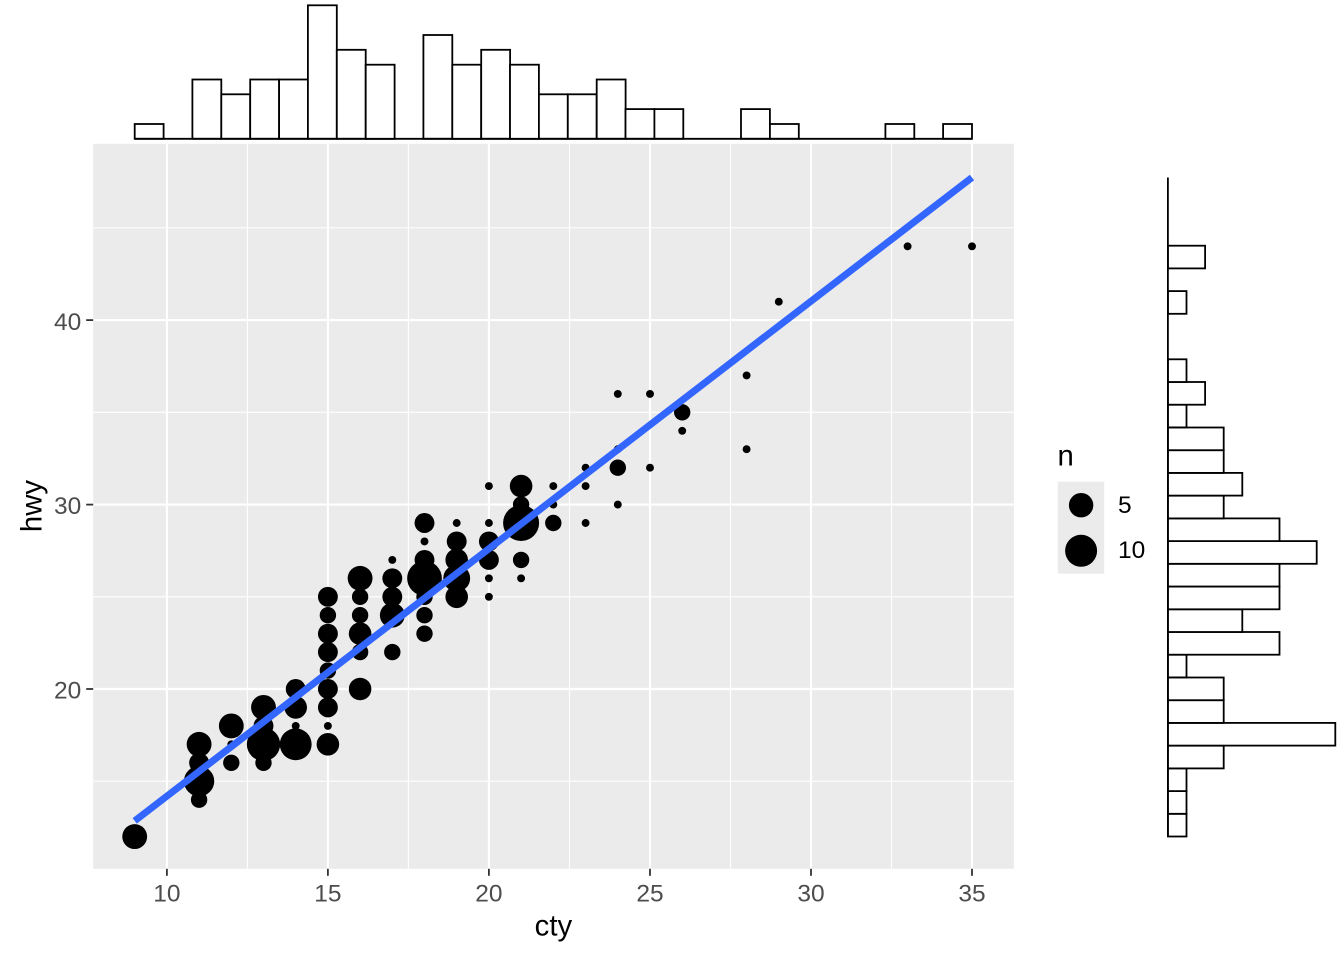 The image size is (1344, 960). Describe the element at coordinates (554, 926) in the screenshot. I see `svg-text: cty` at that location.